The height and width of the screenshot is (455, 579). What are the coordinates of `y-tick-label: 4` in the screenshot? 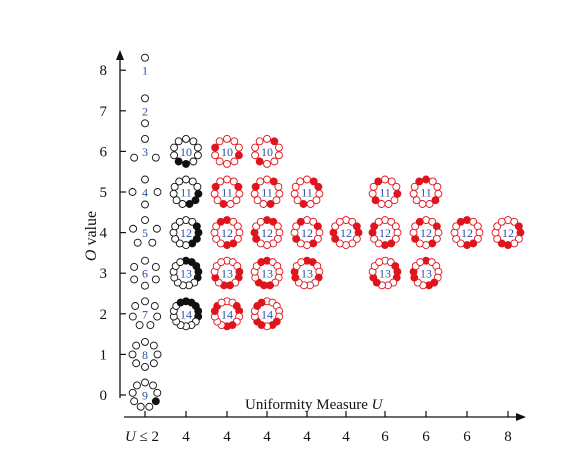 It's located at (104, 234).